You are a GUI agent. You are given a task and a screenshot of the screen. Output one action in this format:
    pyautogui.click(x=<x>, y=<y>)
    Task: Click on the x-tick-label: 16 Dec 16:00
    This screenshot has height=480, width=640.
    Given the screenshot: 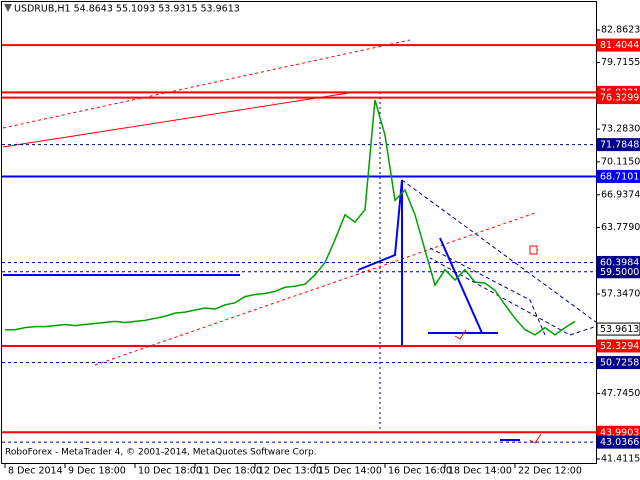 What is the action you would take?
    pyautogui.click(x=420, y=471)
    